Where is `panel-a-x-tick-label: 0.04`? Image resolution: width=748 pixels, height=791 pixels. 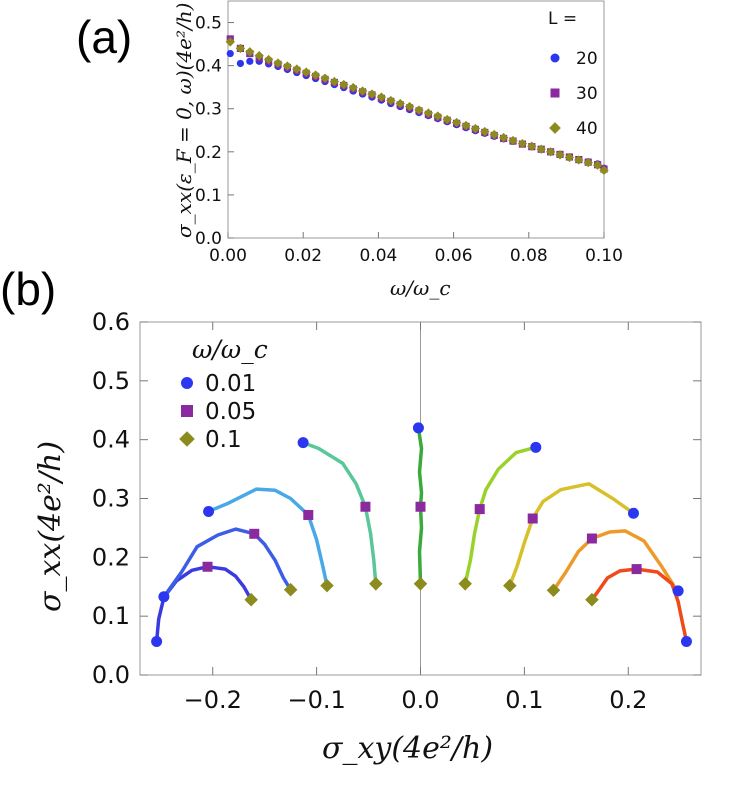 panel-a-x-tick-label: 0.04 is located at coordinates (378, 256).